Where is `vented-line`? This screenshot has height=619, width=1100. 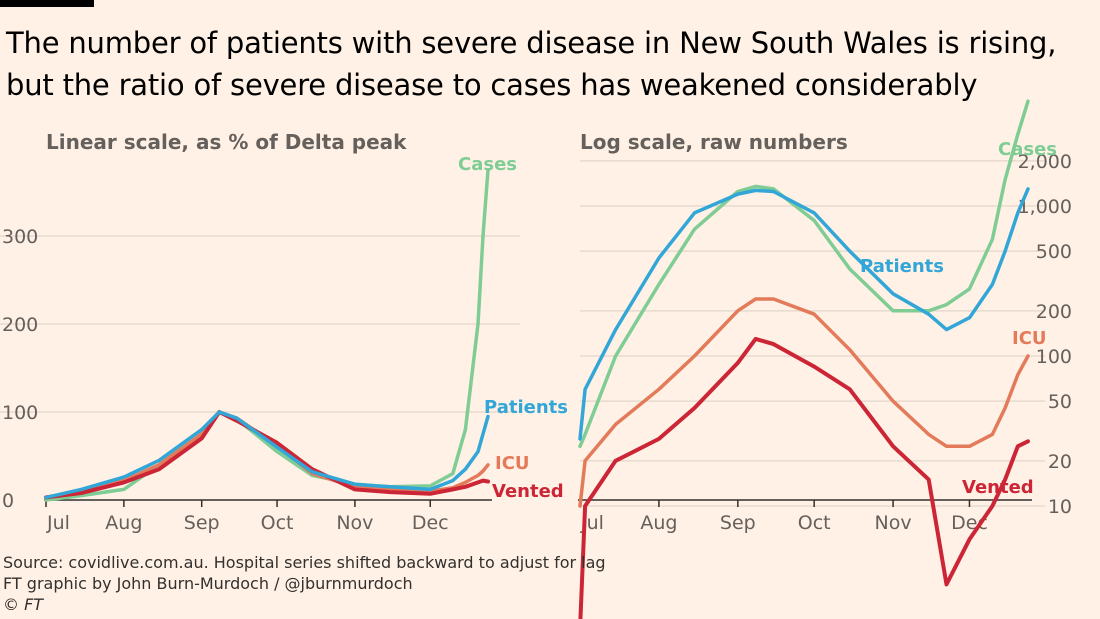
vented-line is located at coordinates (267, 455).